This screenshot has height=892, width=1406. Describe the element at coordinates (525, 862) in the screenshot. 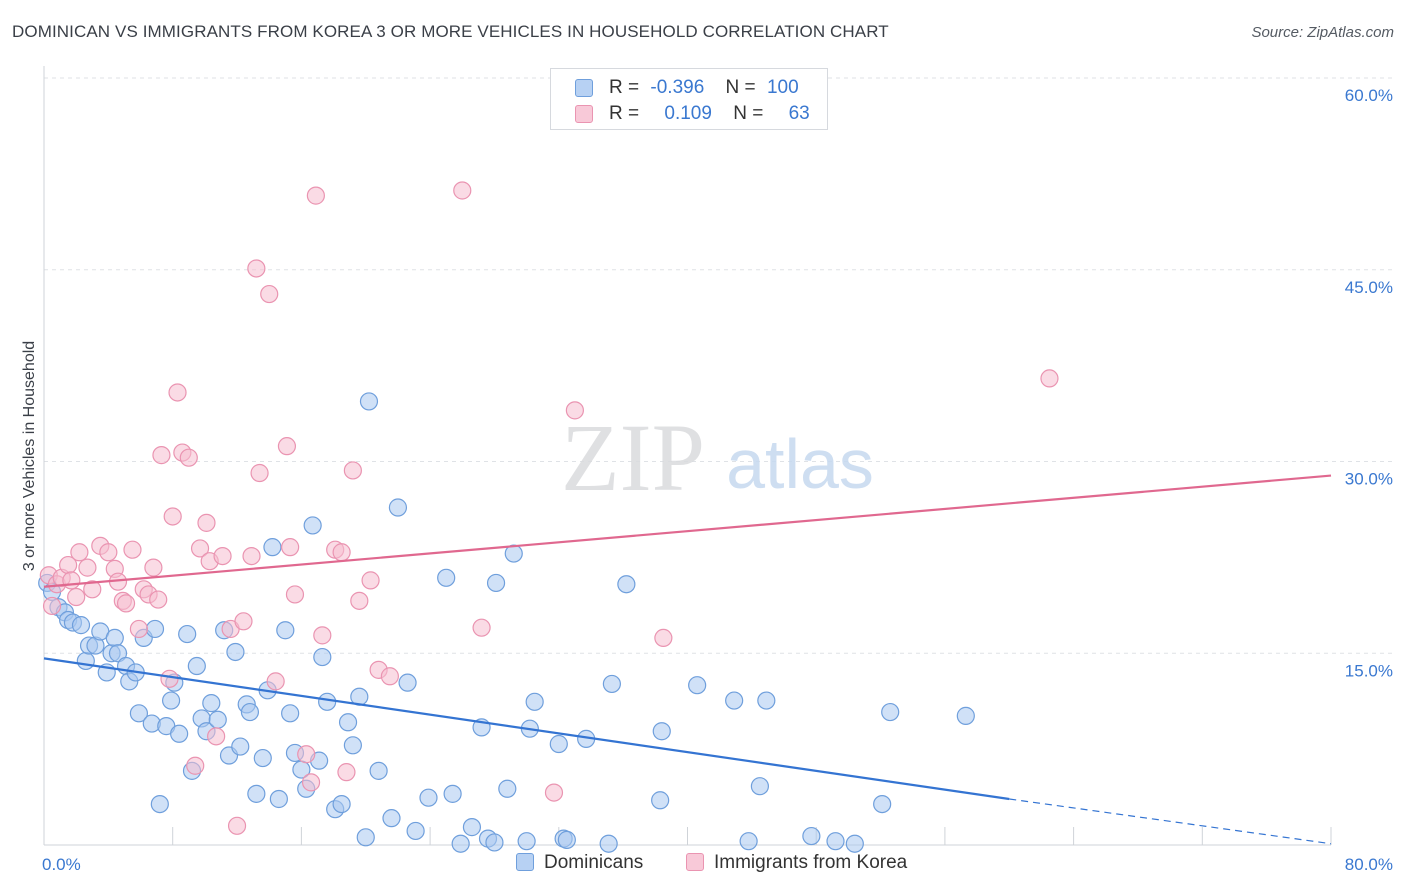

I see `bottom-legend-swatch-dominicans` at that location.